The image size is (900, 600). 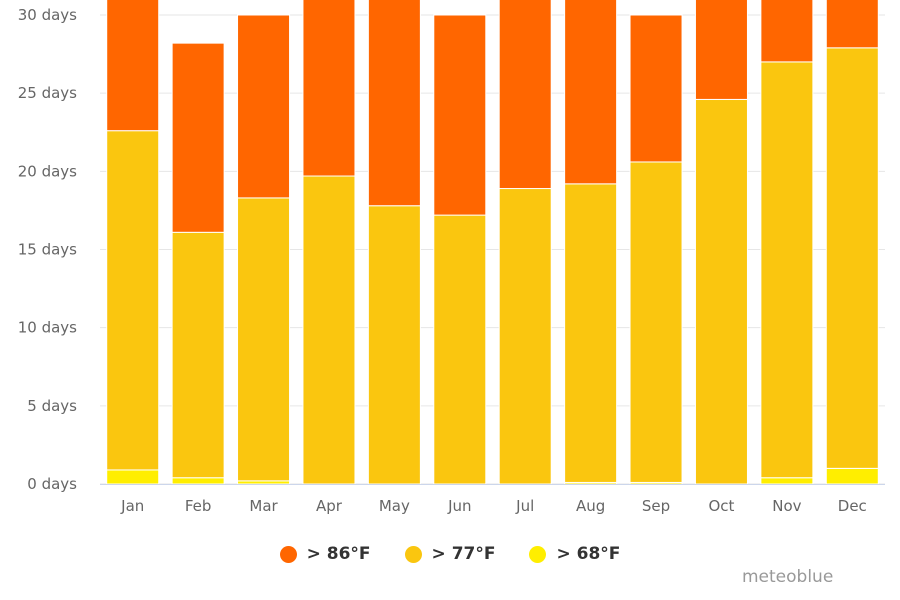 I want to click on legend-item-68f: > 68°F, so click(x=574, y=554).